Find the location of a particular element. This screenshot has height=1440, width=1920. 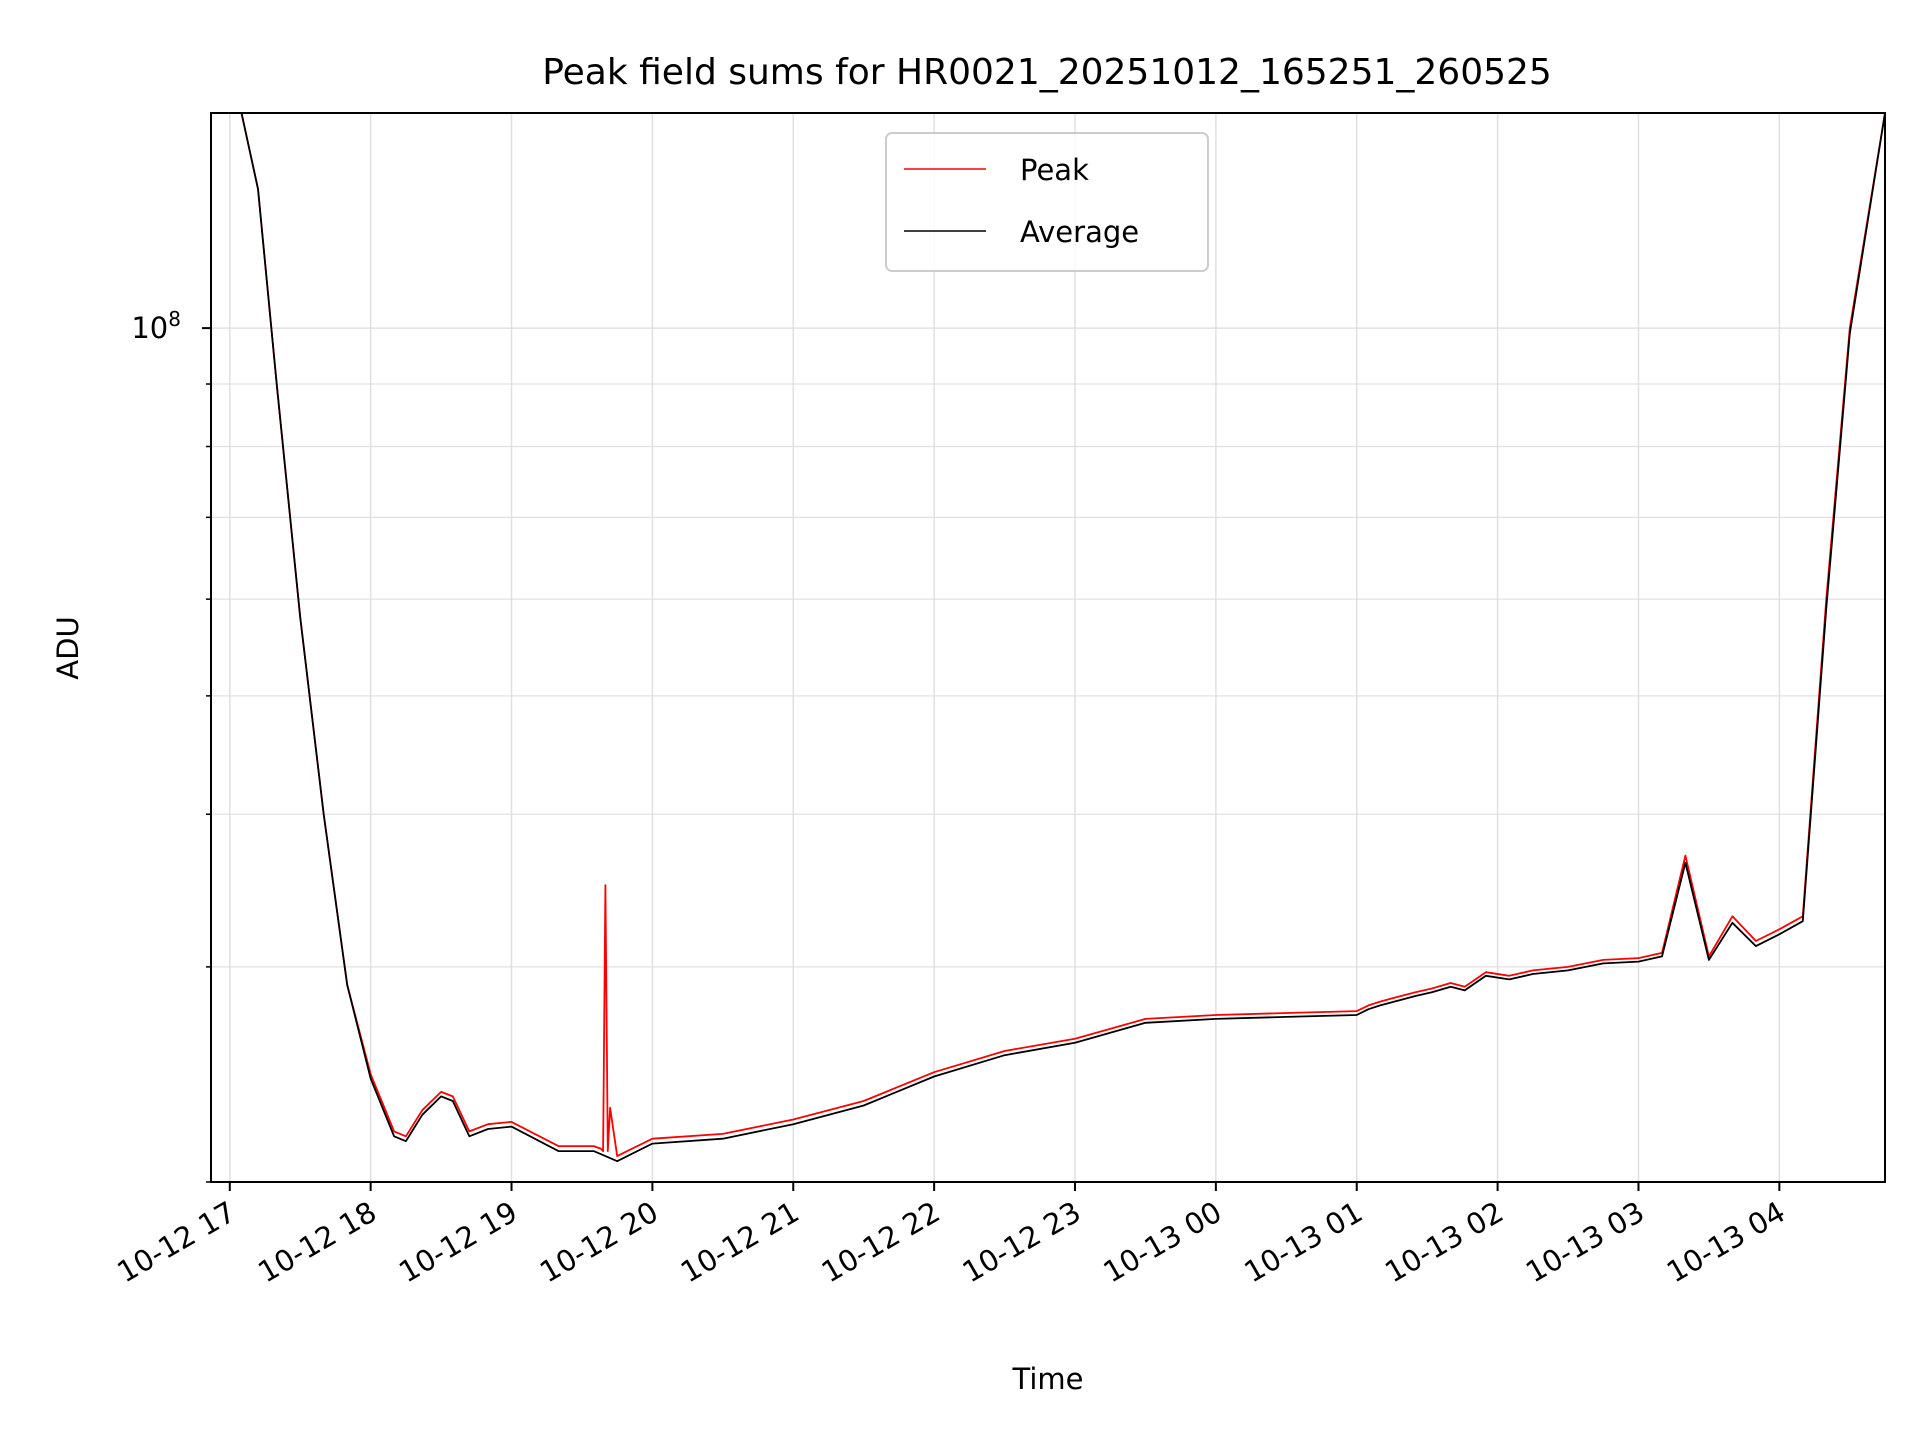

legend-peak-label: Peak is located at coordinates (1054, 170).